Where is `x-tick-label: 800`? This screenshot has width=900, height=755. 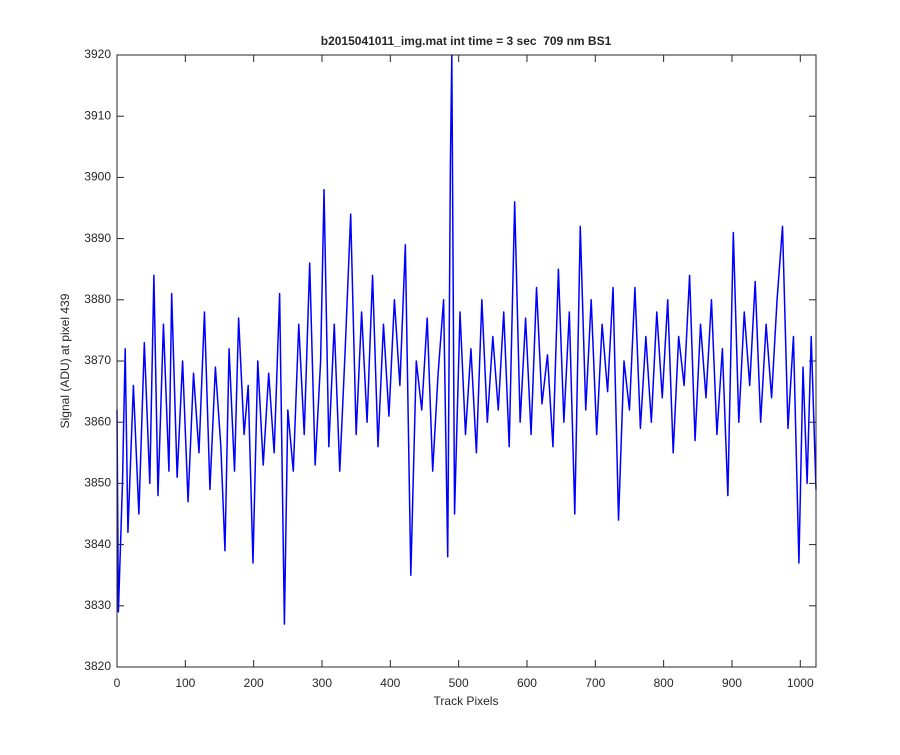 x-tick-label: 800 is located at coordinates (664, 683).